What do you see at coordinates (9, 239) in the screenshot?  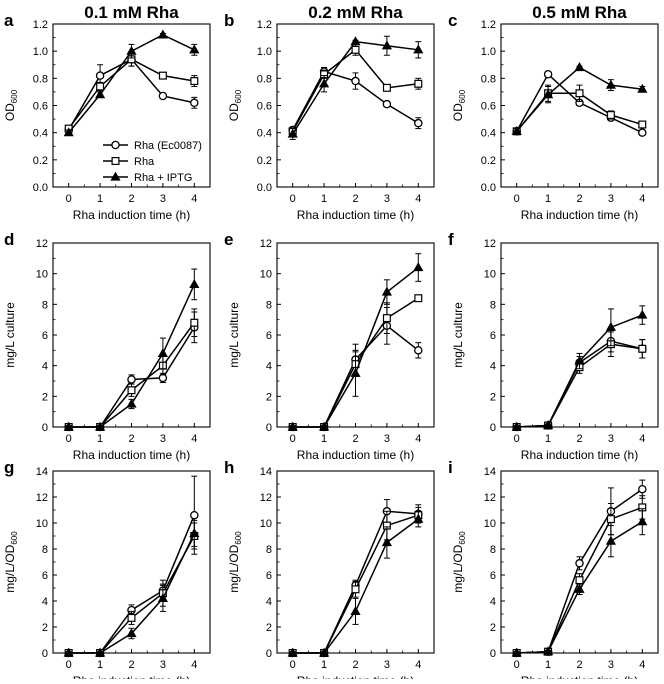 I see `panel-label: d` at bounding box center [9, 239].